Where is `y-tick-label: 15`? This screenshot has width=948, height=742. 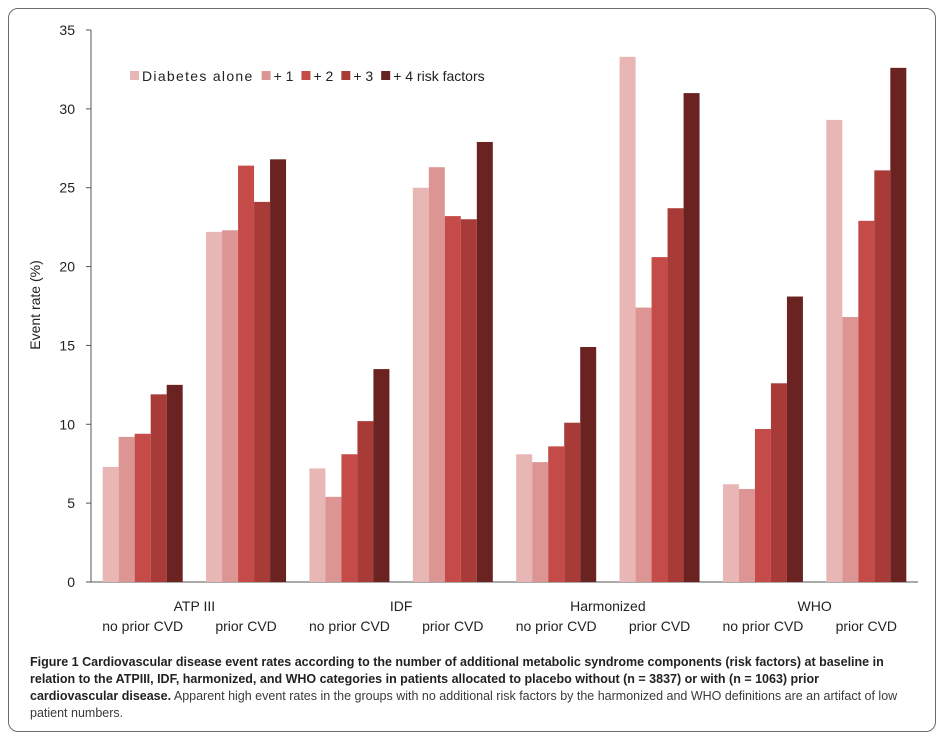 y-tick-label: 15 is located at coordinates (67, 345).